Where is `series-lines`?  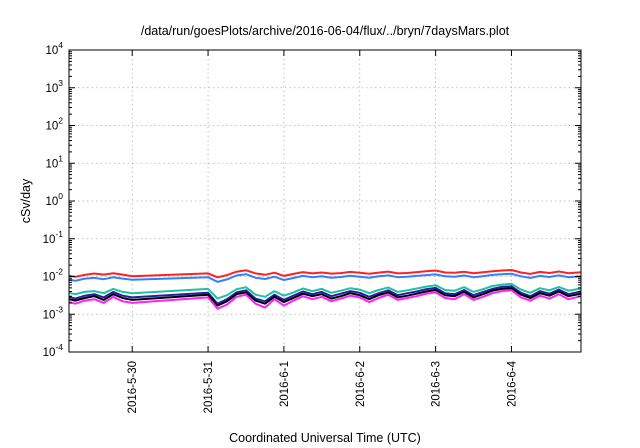 series-lines is located at coordinates (325, 289).